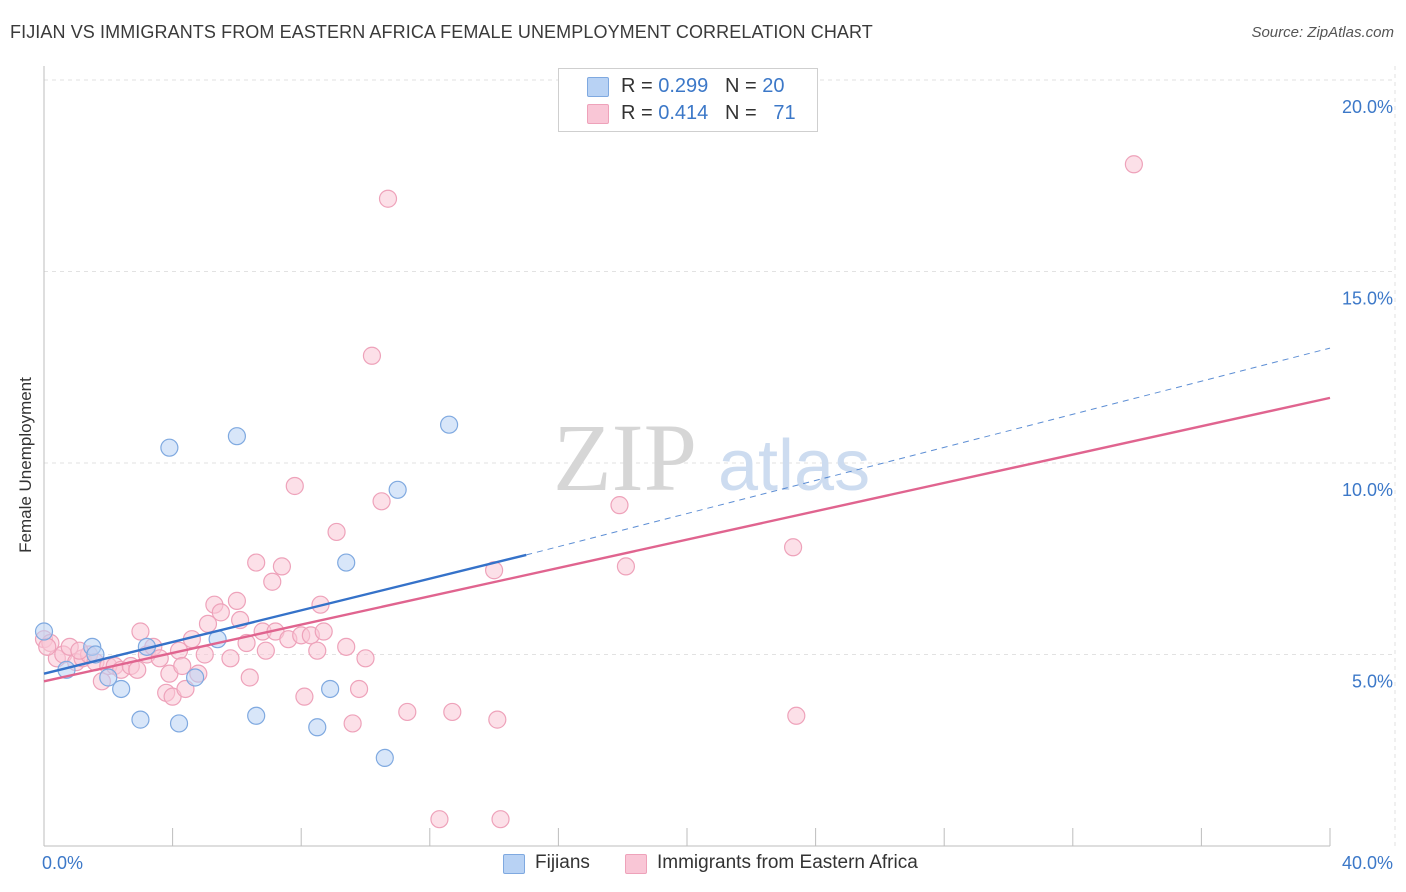  I want to click on y-axis-label: Female Unemployment, so click(25, 465).